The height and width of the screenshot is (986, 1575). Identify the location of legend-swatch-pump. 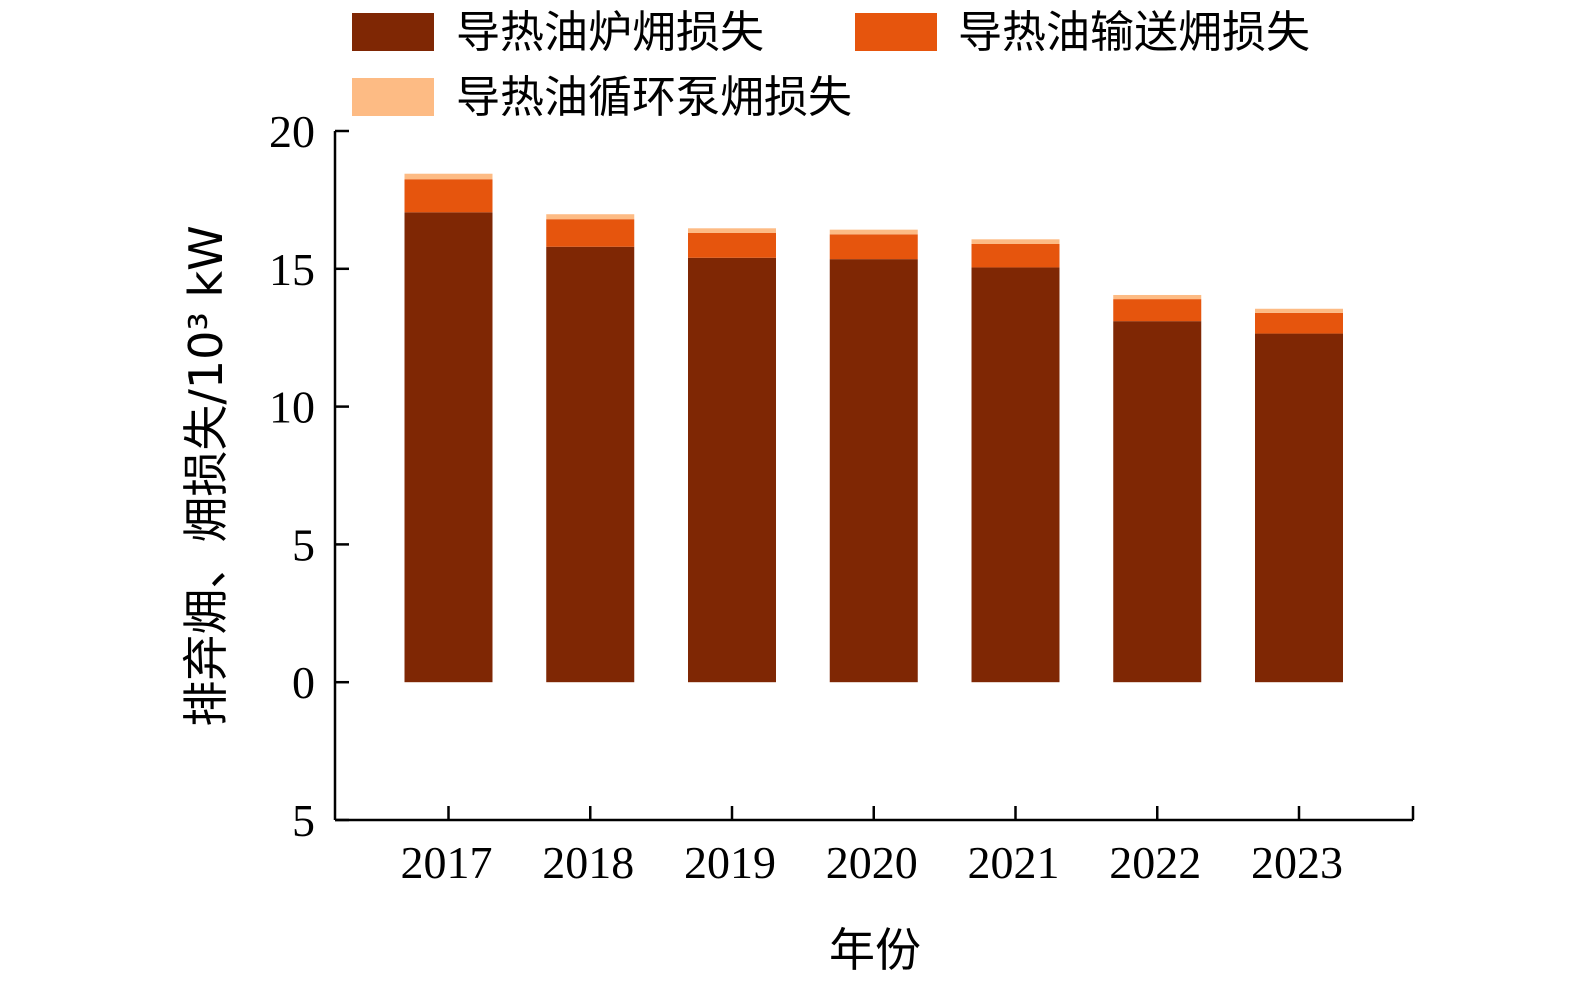
(393, 97).